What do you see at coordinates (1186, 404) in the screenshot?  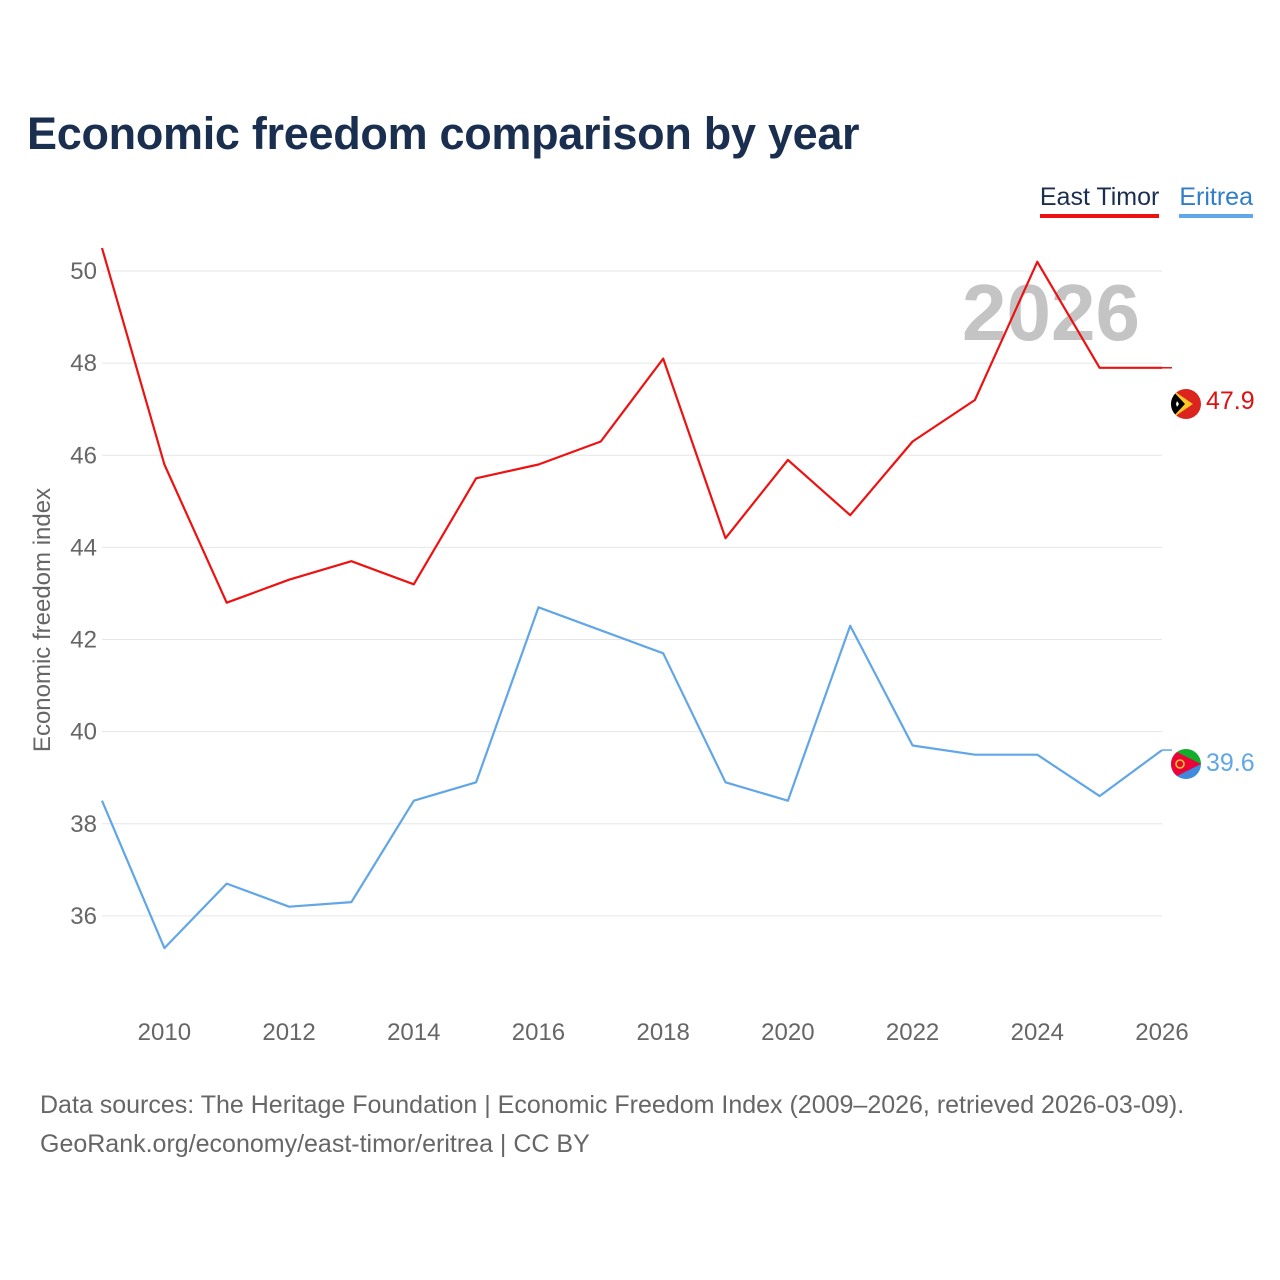 I see `east-timor-flag-icon` at bounding box center [1186, 404].